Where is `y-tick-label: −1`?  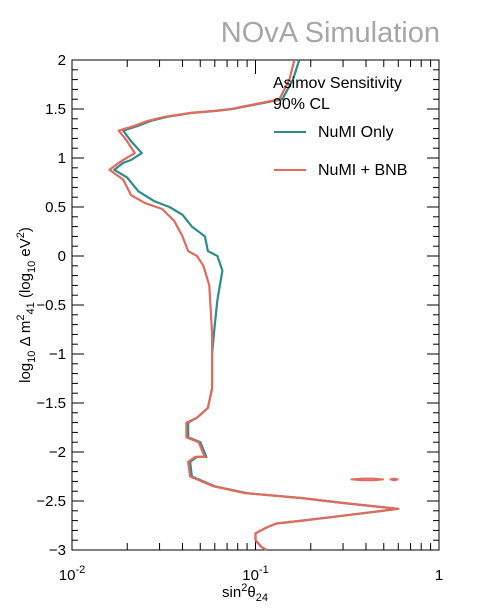
y-tick-label: −1 is located at coordinates (57, 354).